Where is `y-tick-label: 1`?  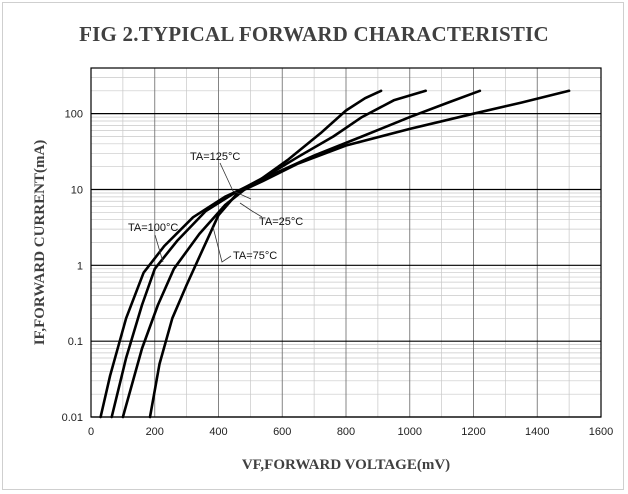
y-tick-label: 1 is located at coordinates (80, 266).